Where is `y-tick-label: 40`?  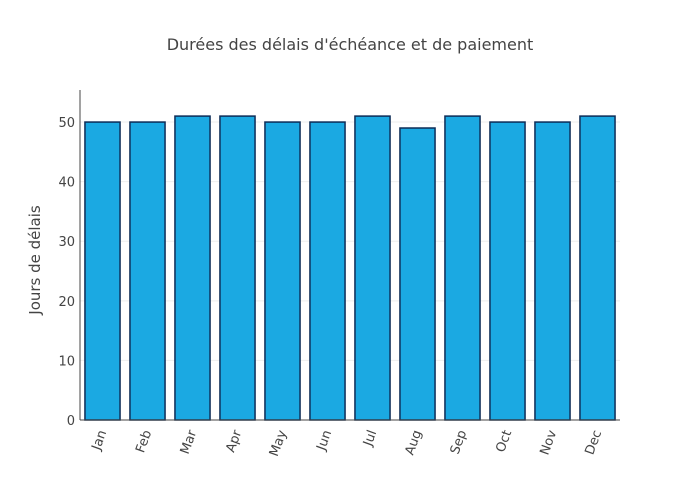 y-tick-label: 40 is located at coordinates (66, 183).